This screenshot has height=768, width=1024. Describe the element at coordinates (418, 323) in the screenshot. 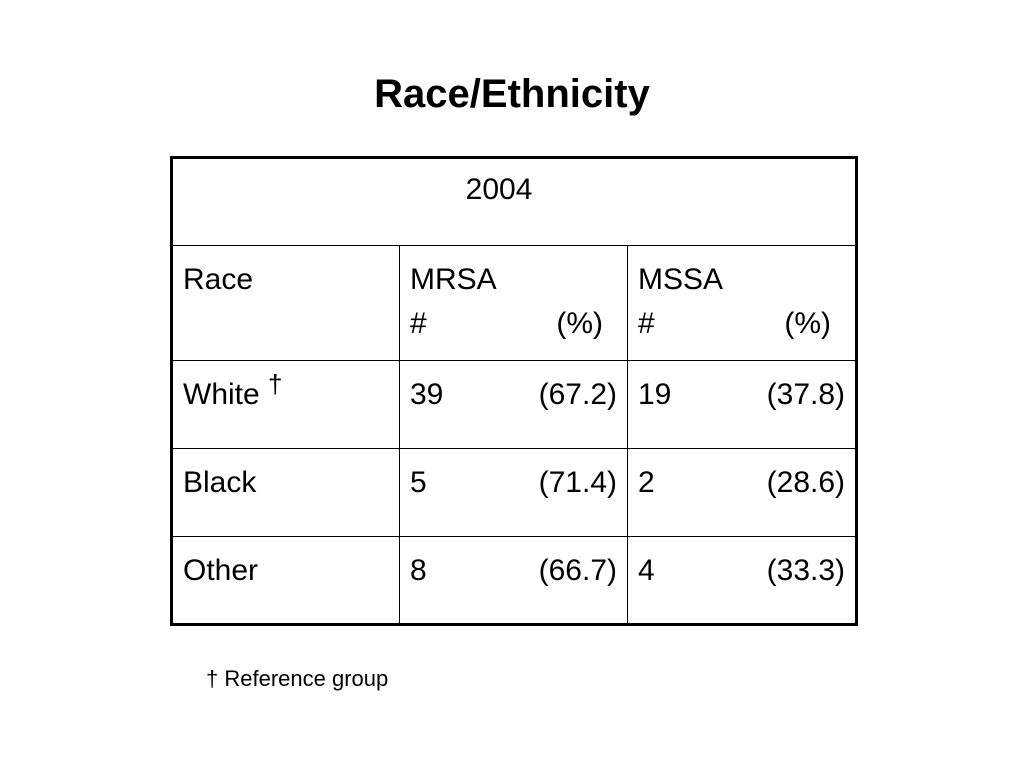

I see `mrsa-count-symbol: #` at that location.